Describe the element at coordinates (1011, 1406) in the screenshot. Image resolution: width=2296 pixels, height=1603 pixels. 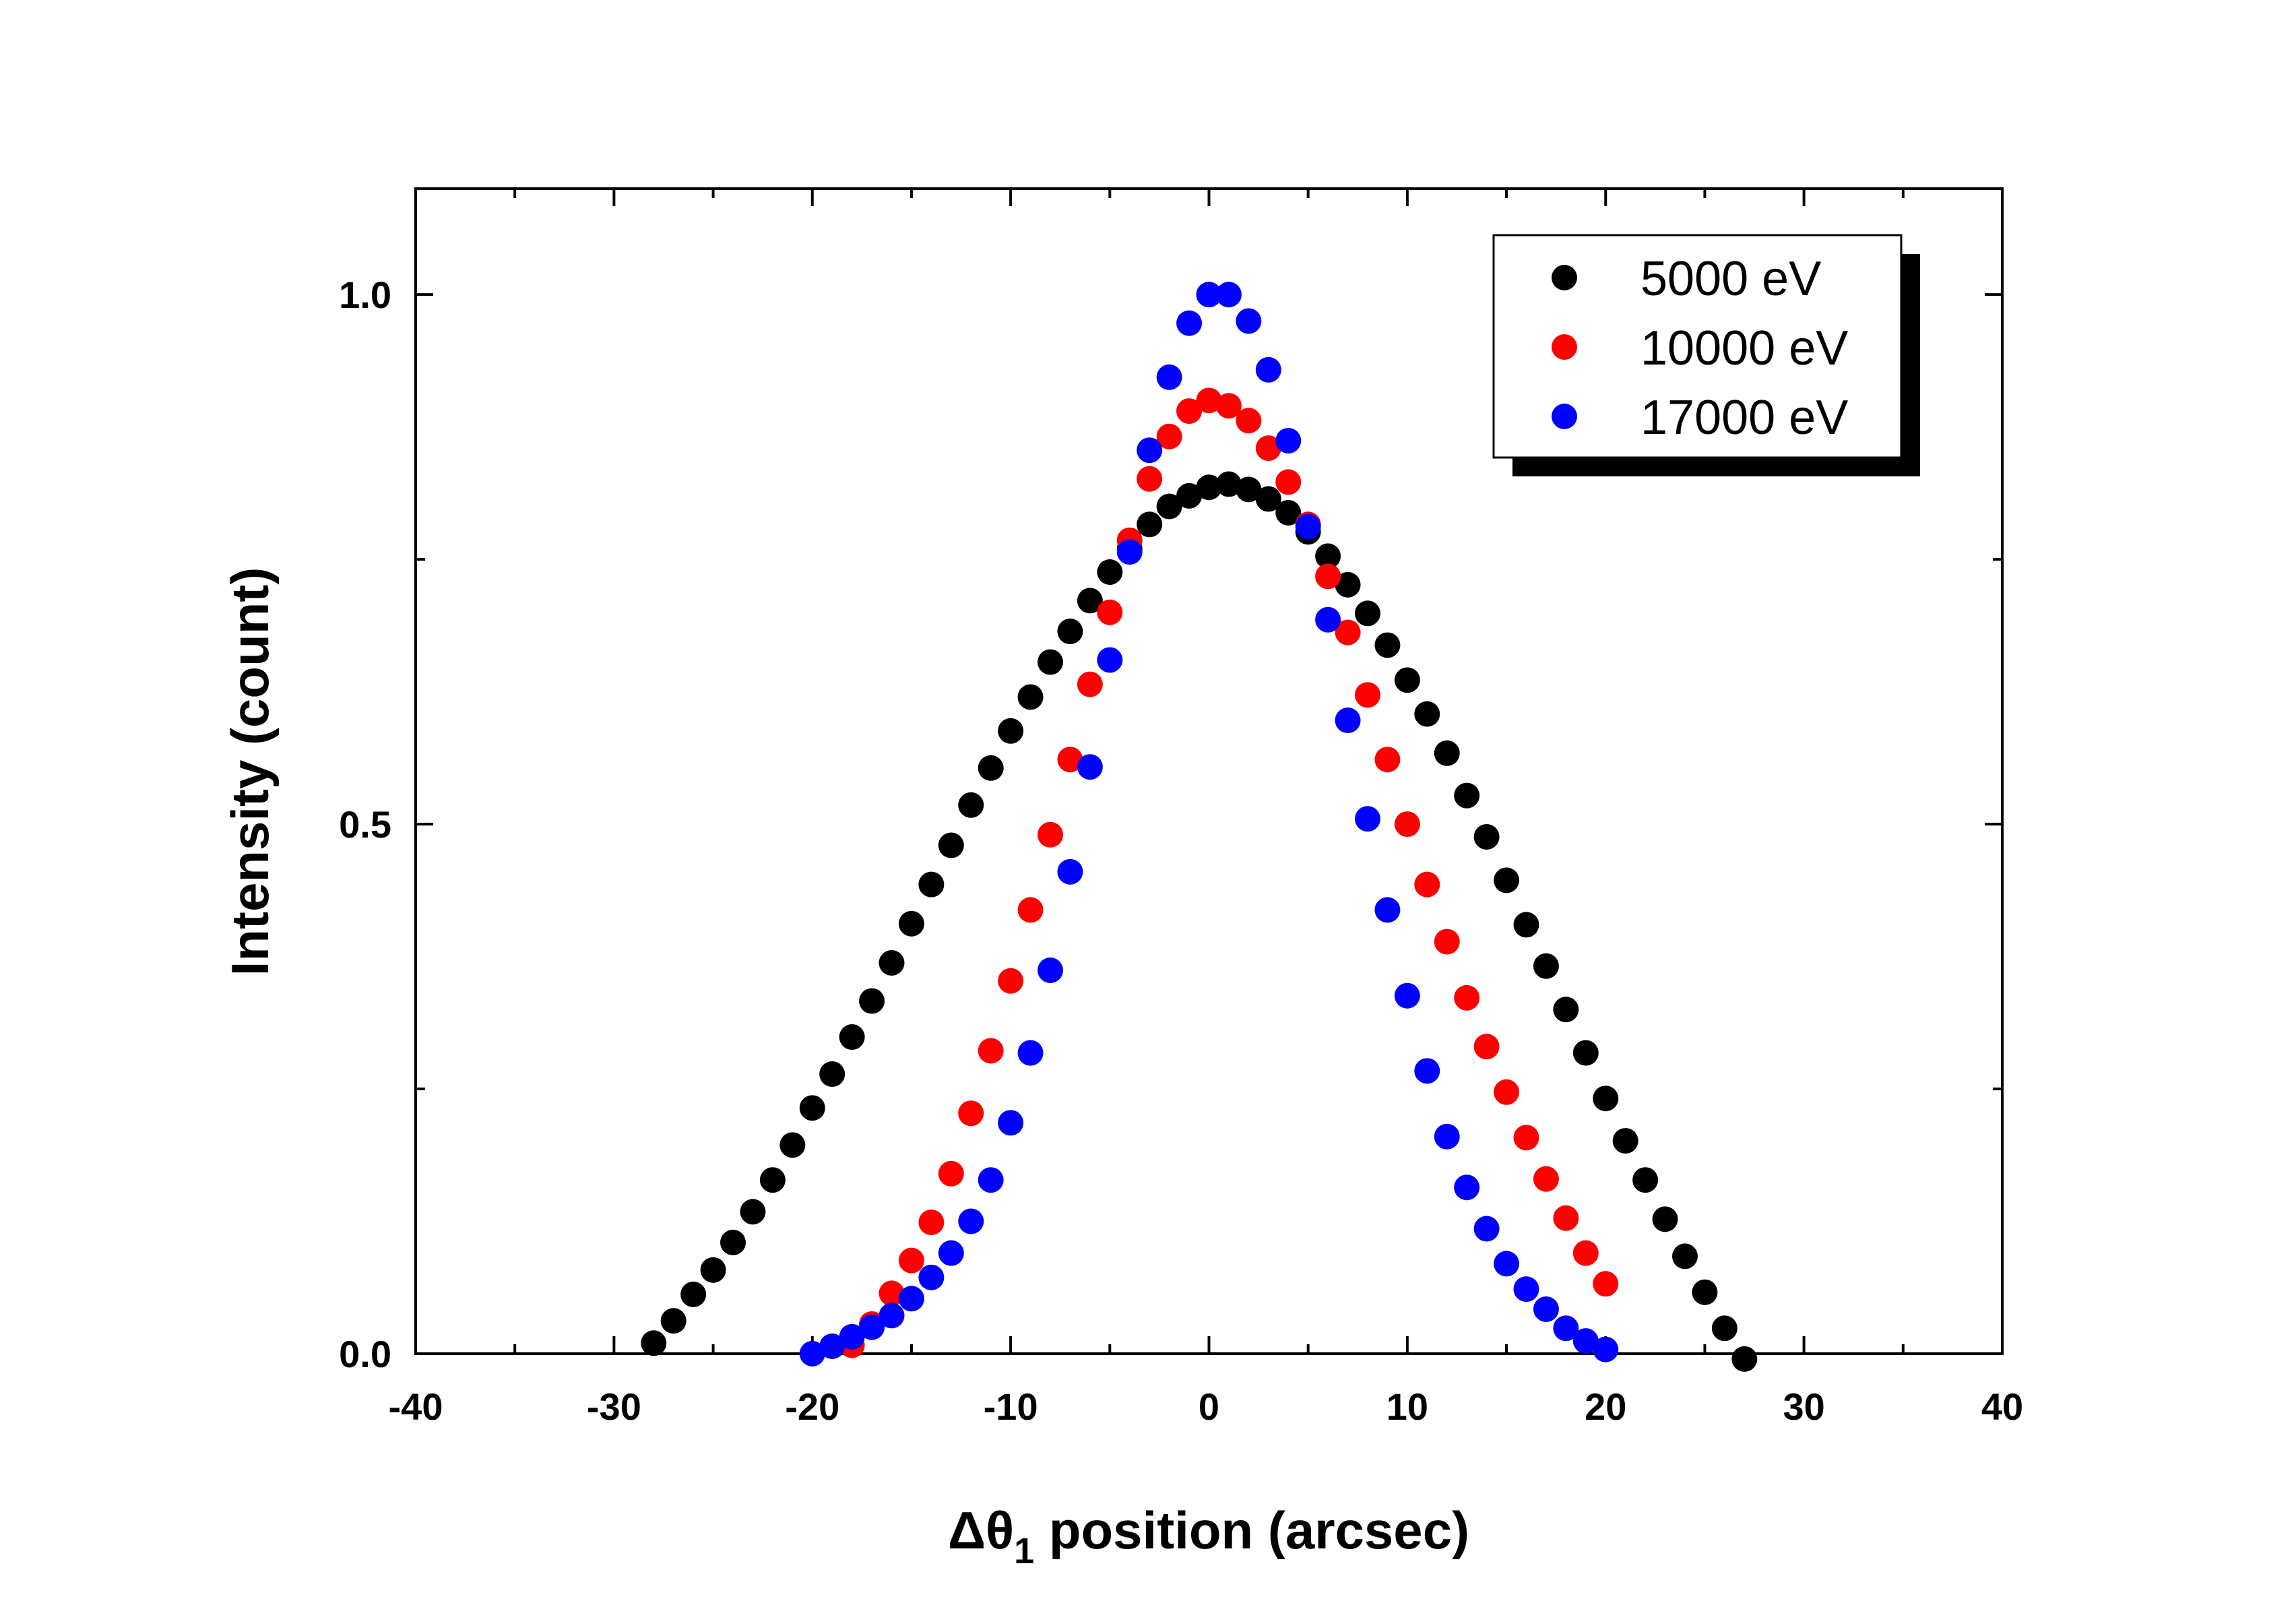
I see `x-tick-label: -10` at that location.